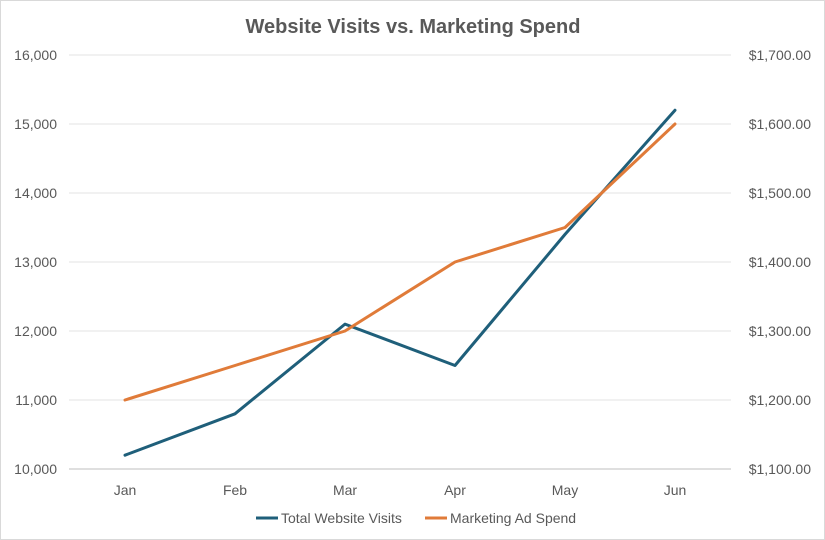 This screenshot has height=540, width=825. I want to click on left-axis-tick-label: 12,000, so click(35, 331).